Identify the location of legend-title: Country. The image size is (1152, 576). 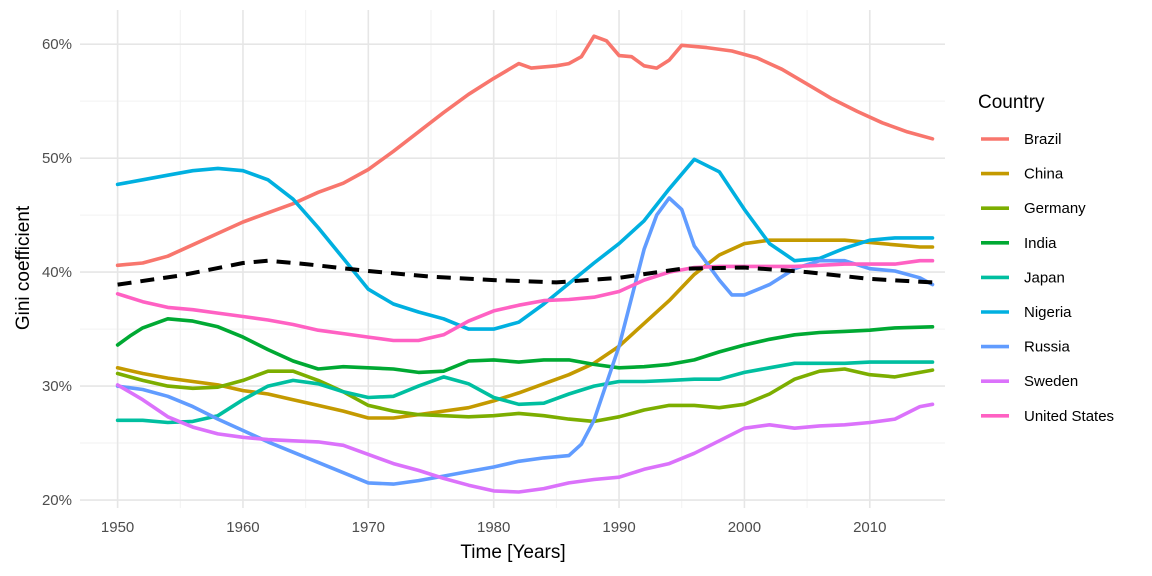
(1011, 102).